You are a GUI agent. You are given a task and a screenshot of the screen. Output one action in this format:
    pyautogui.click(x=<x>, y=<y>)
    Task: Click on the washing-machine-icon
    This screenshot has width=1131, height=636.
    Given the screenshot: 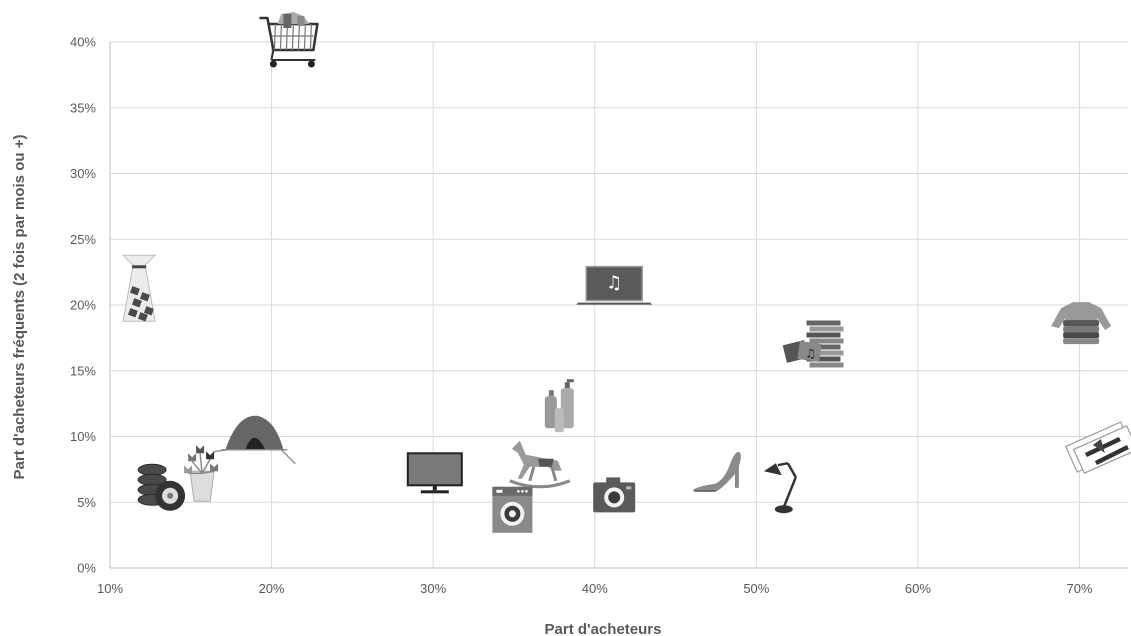 What is the action you would take?
    pyautogui.click(x=512, y=509)
    